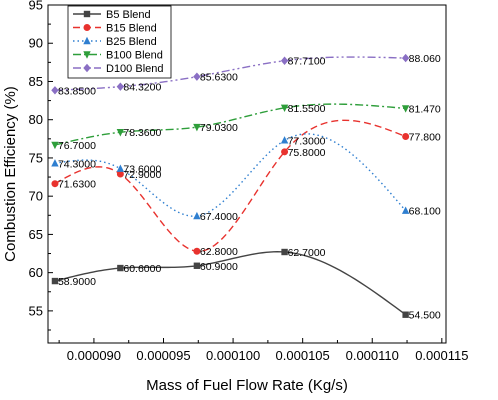 The width and height of the screenshot is (498, 400). Describe the element at coordinates (77, 146) in the screenshot. I see `data-label-b100-blend: 76.7000` at that location.